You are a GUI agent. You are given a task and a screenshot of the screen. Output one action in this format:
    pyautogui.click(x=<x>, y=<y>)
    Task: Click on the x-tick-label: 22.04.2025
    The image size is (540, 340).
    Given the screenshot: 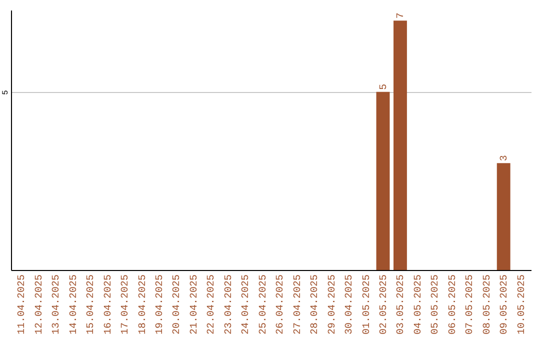 What is the action you would take?
    pyautogui.click(x=212, y=304)
    